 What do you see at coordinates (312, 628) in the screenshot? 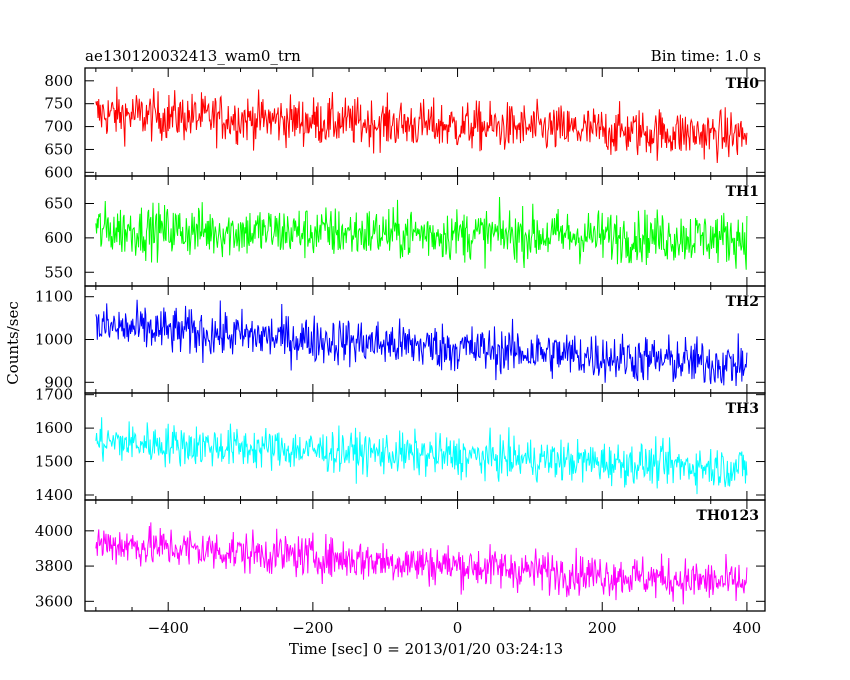
I see `x-tick-label: −200` at bounding box center [312, 628].